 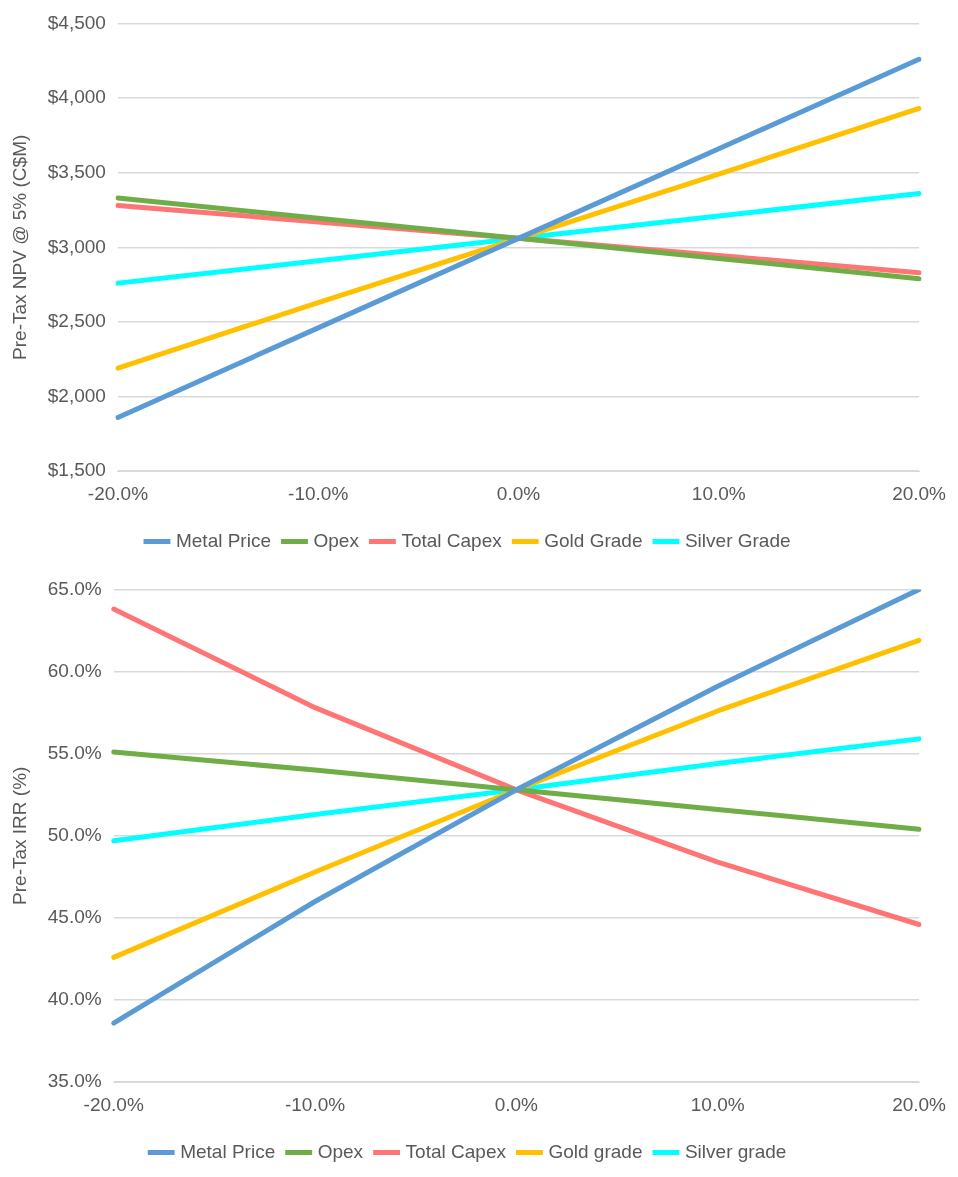 What do you see at coordinates (19, 247) in the screenshot?
I see `y-axis-title: Pre-Tax NPV @ 5% (C$M)` at bounding box center [19, 247].